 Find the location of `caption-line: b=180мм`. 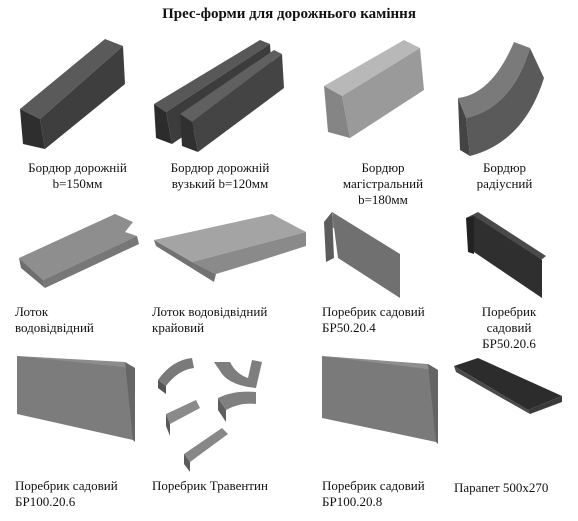

caption-line: b=180мм is located at coordinates (383, 199).